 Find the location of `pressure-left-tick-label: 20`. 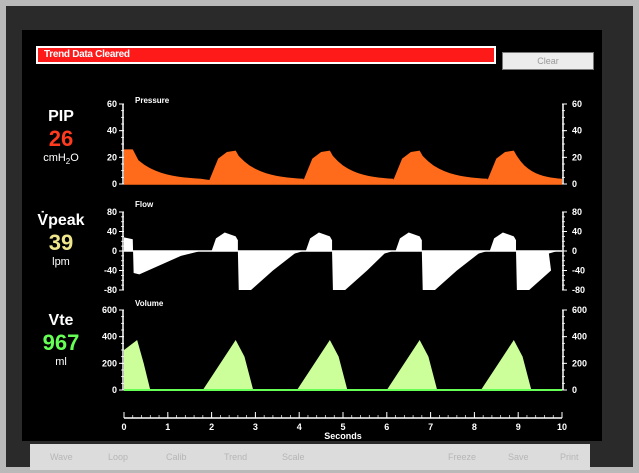

pressure-left-tick-label: 20 is located at coordinates (112, 157).